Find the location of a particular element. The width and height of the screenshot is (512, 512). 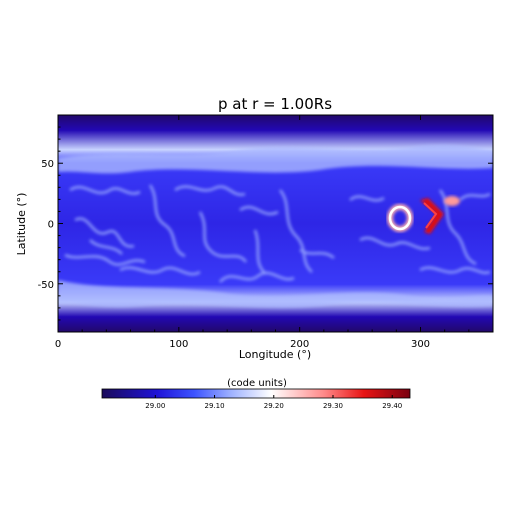

colorbar-tick-label: 29.00 is located at coordinates (155, 406).